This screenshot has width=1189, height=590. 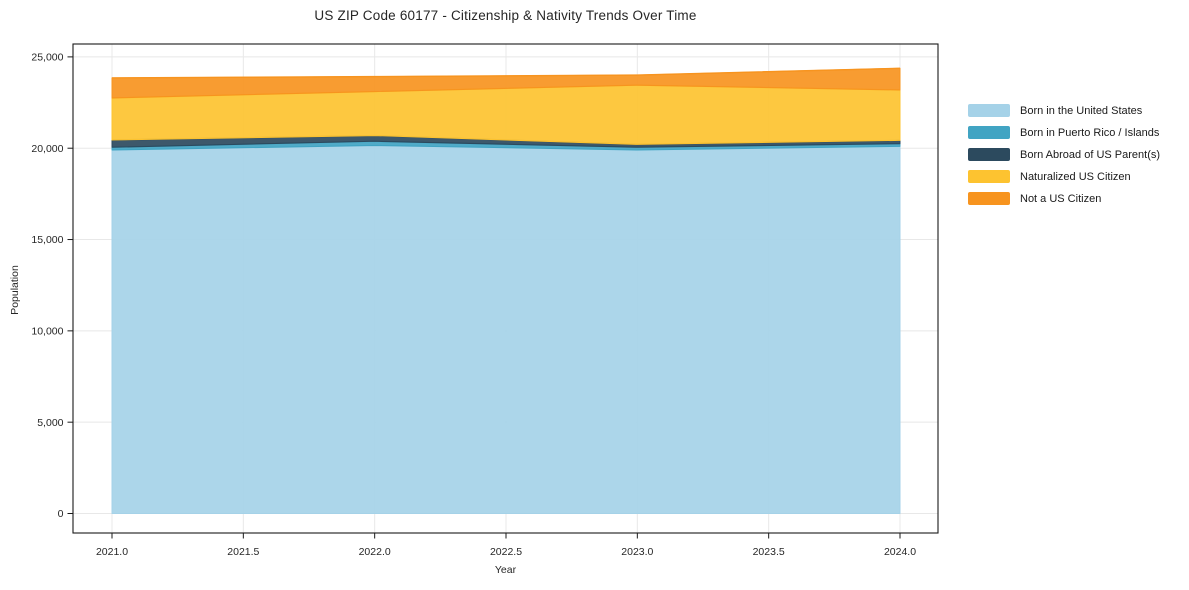 I want to click on legend-label: Born in the United States, so click(x=1081, y=110).